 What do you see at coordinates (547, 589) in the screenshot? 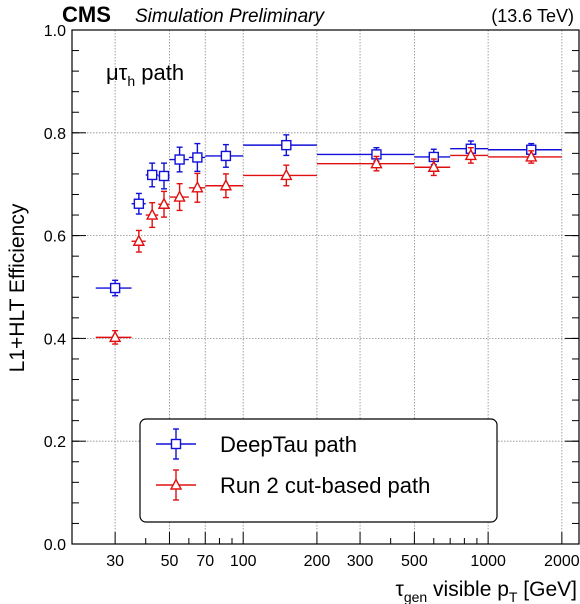
I see `x-axis-label-tail: [GeV]` at bounding box center [547, 589].